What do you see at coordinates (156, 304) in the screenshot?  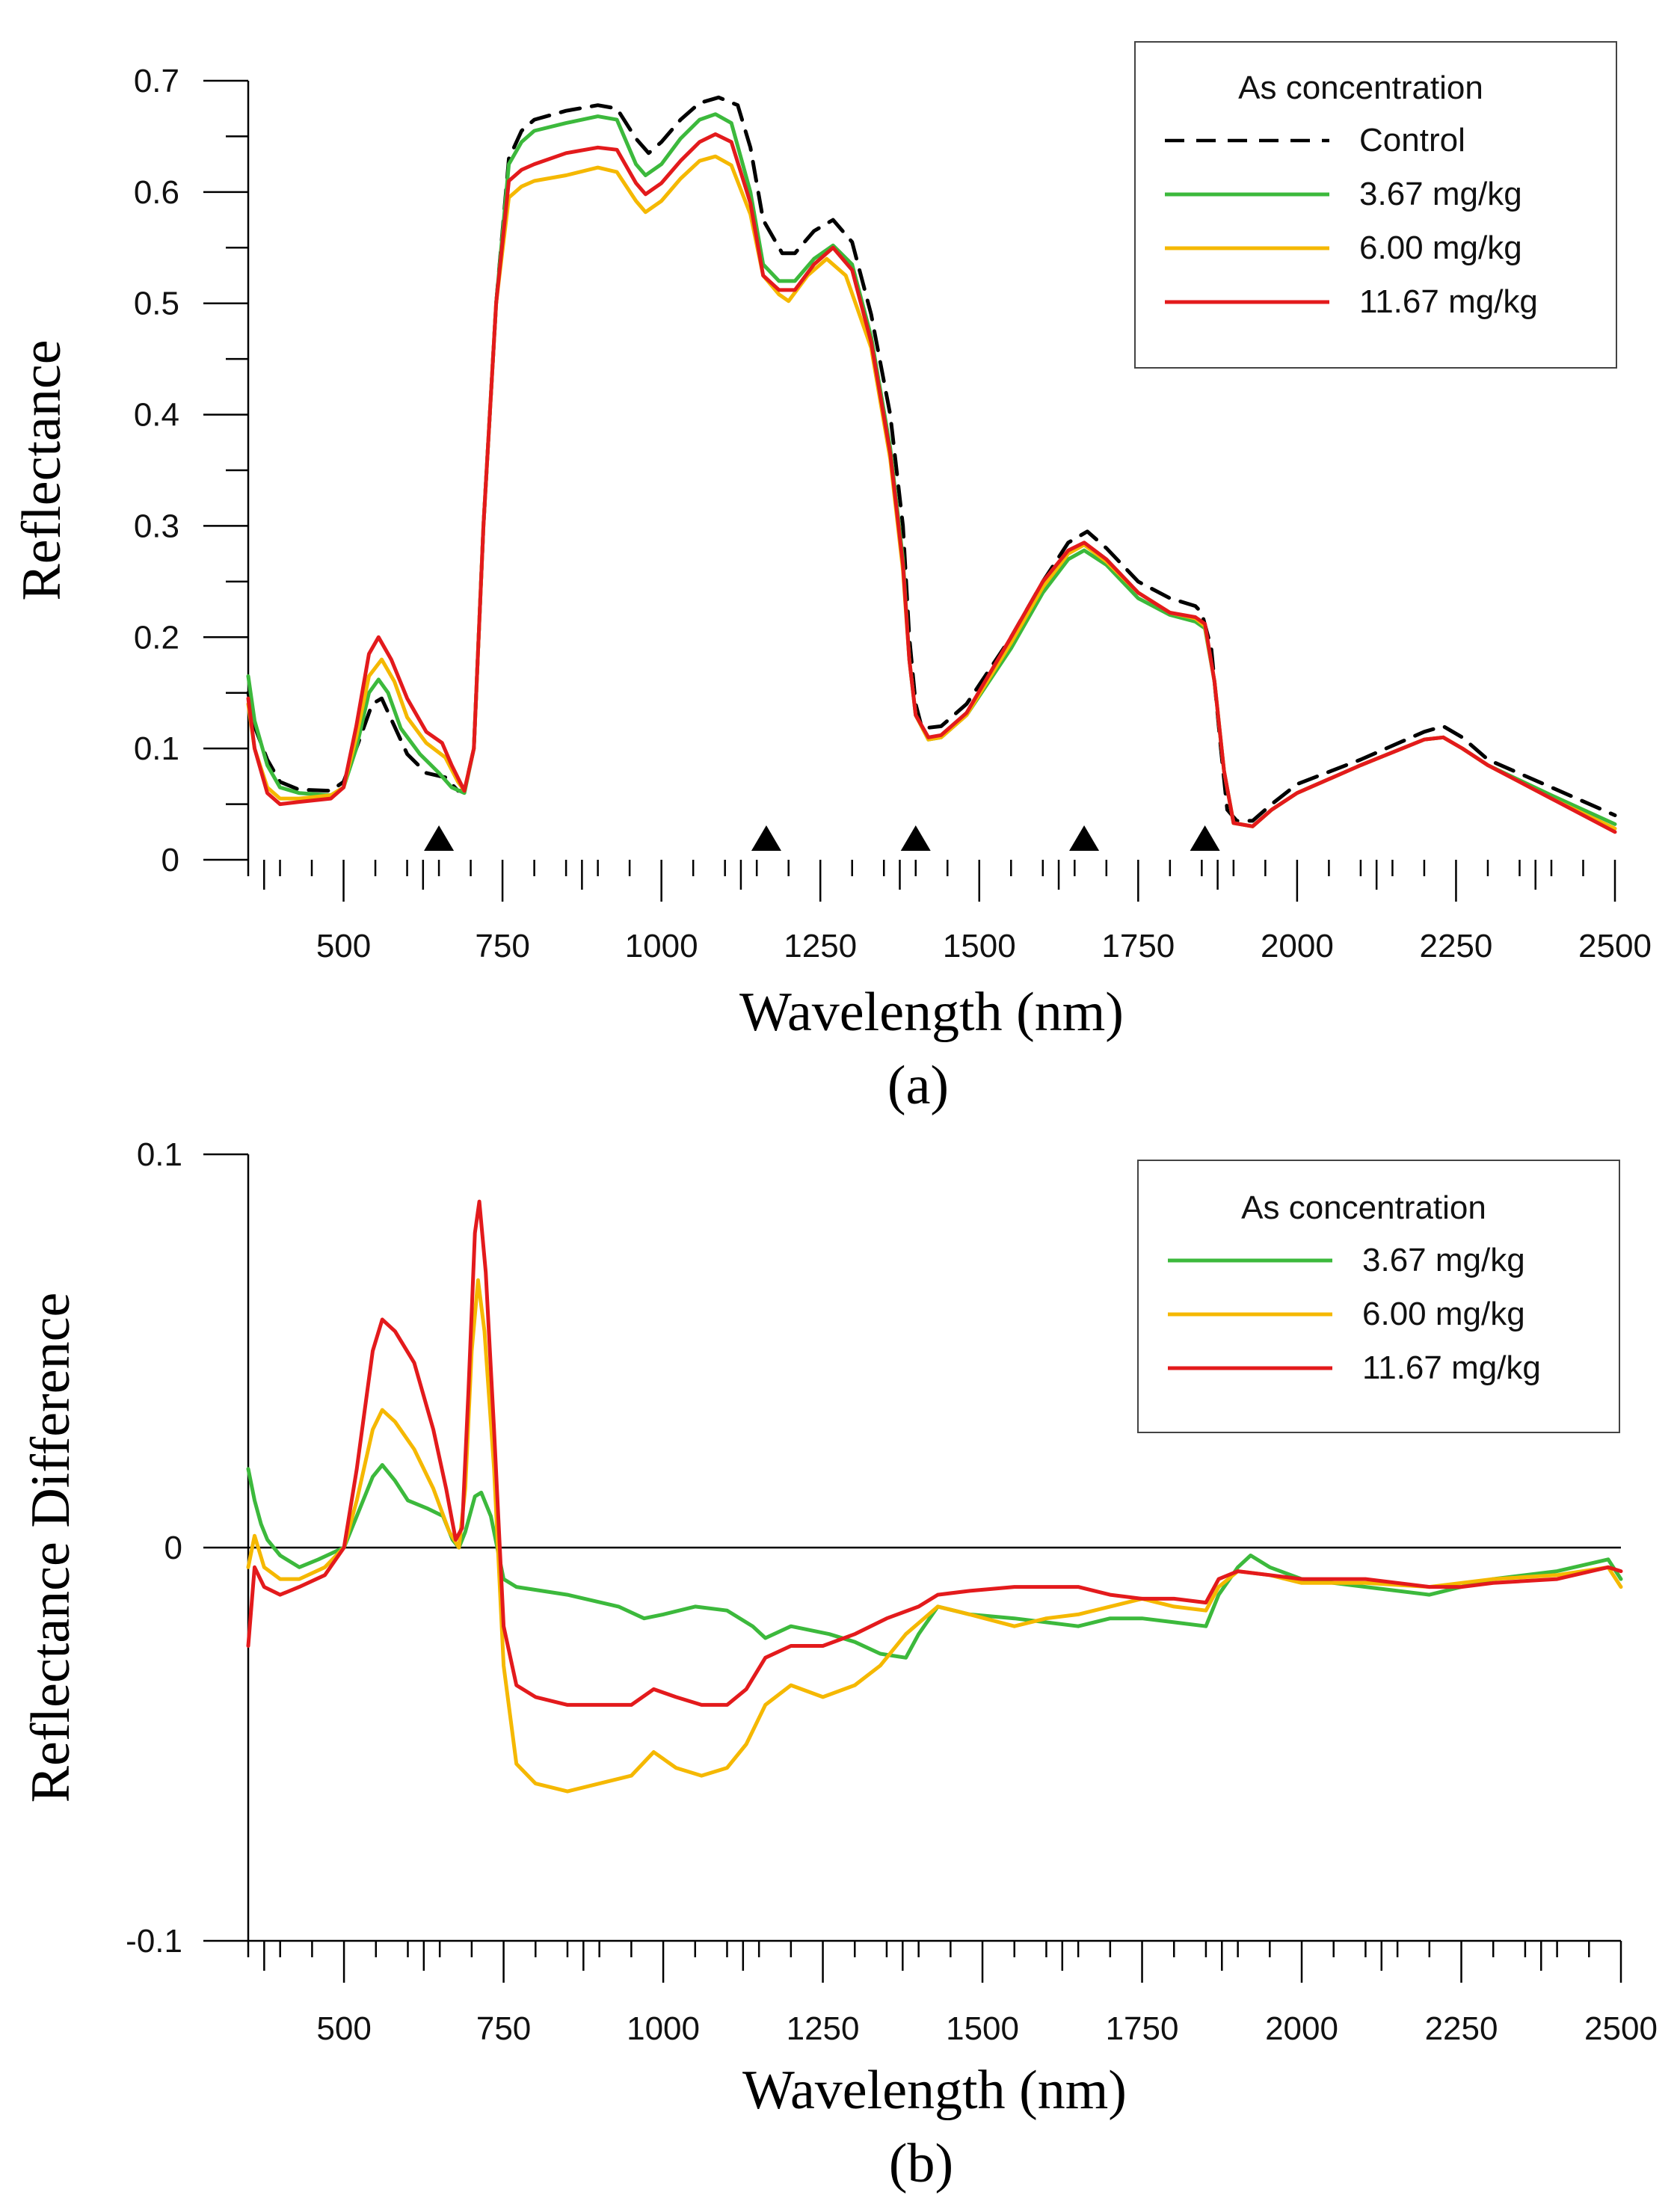 I see `y-tick-label: 0.5` at bounding box center [156, 304].